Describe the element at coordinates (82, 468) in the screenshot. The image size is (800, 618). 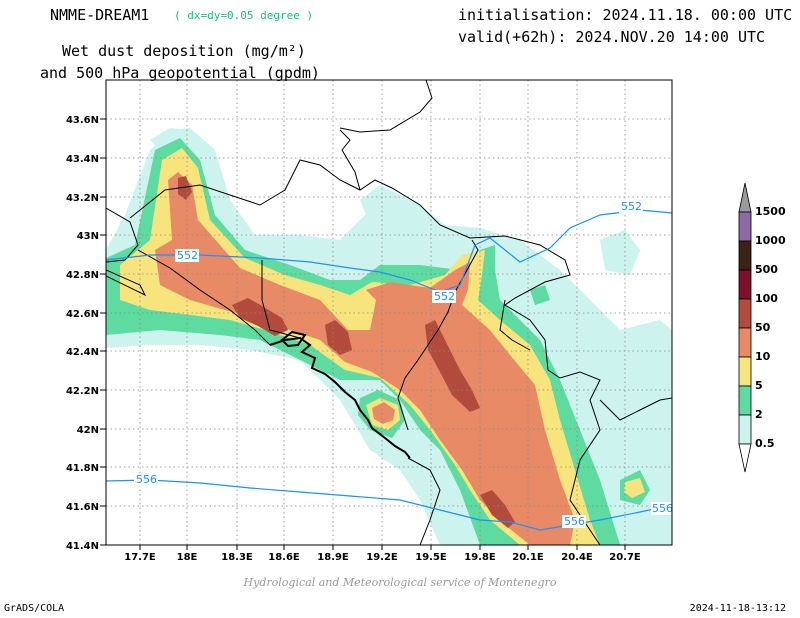
I see `lat-label: 41.8N` at that location.